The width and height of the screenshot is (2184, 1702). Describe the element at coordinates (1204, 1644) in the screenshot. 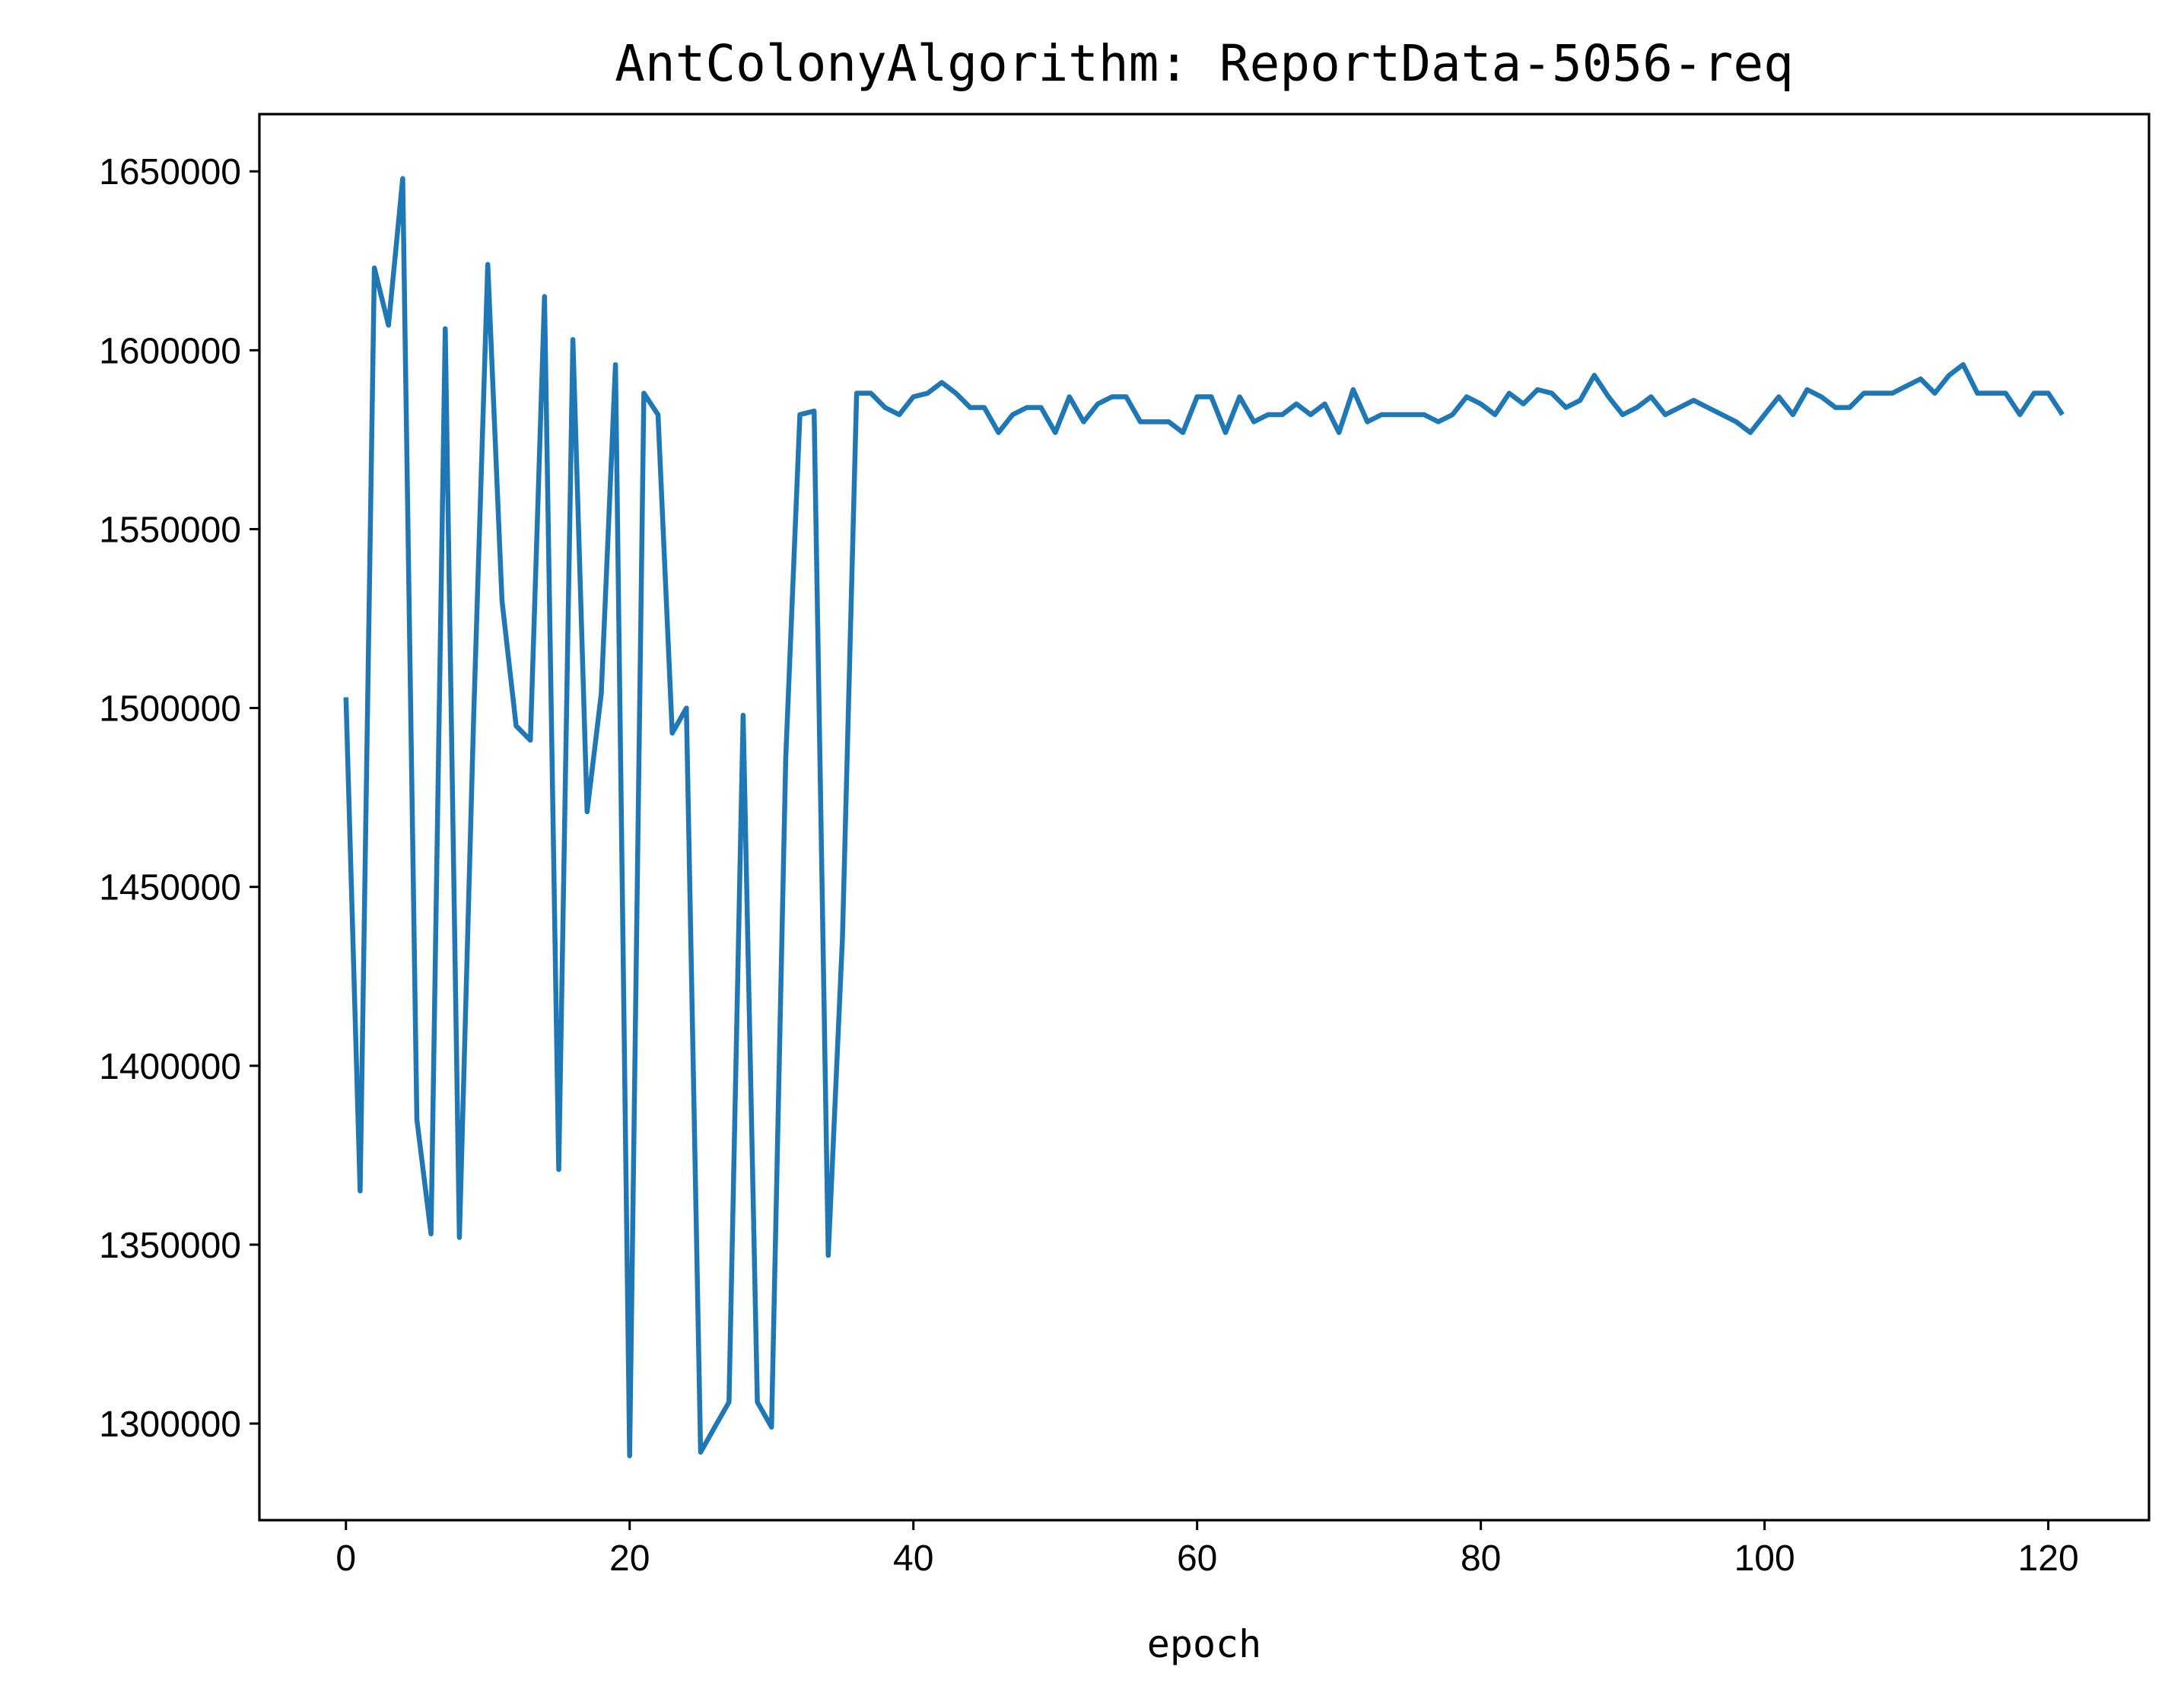

I see `x-axis-label: epoch` at that location.